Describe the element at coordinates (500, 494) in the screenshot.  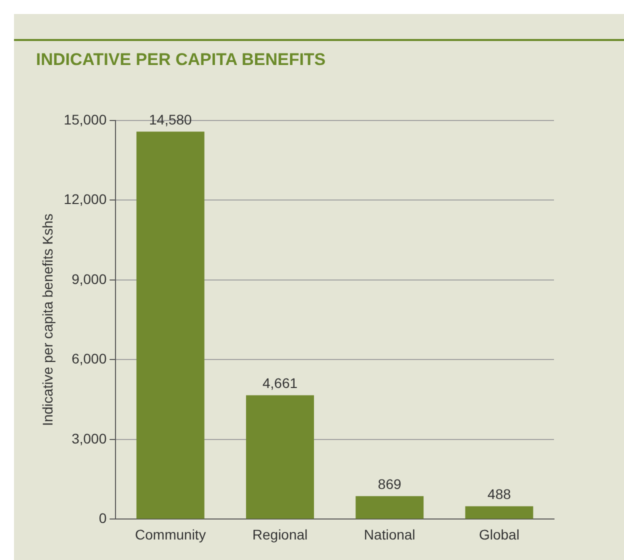
I see `data-label: 488` at that location.